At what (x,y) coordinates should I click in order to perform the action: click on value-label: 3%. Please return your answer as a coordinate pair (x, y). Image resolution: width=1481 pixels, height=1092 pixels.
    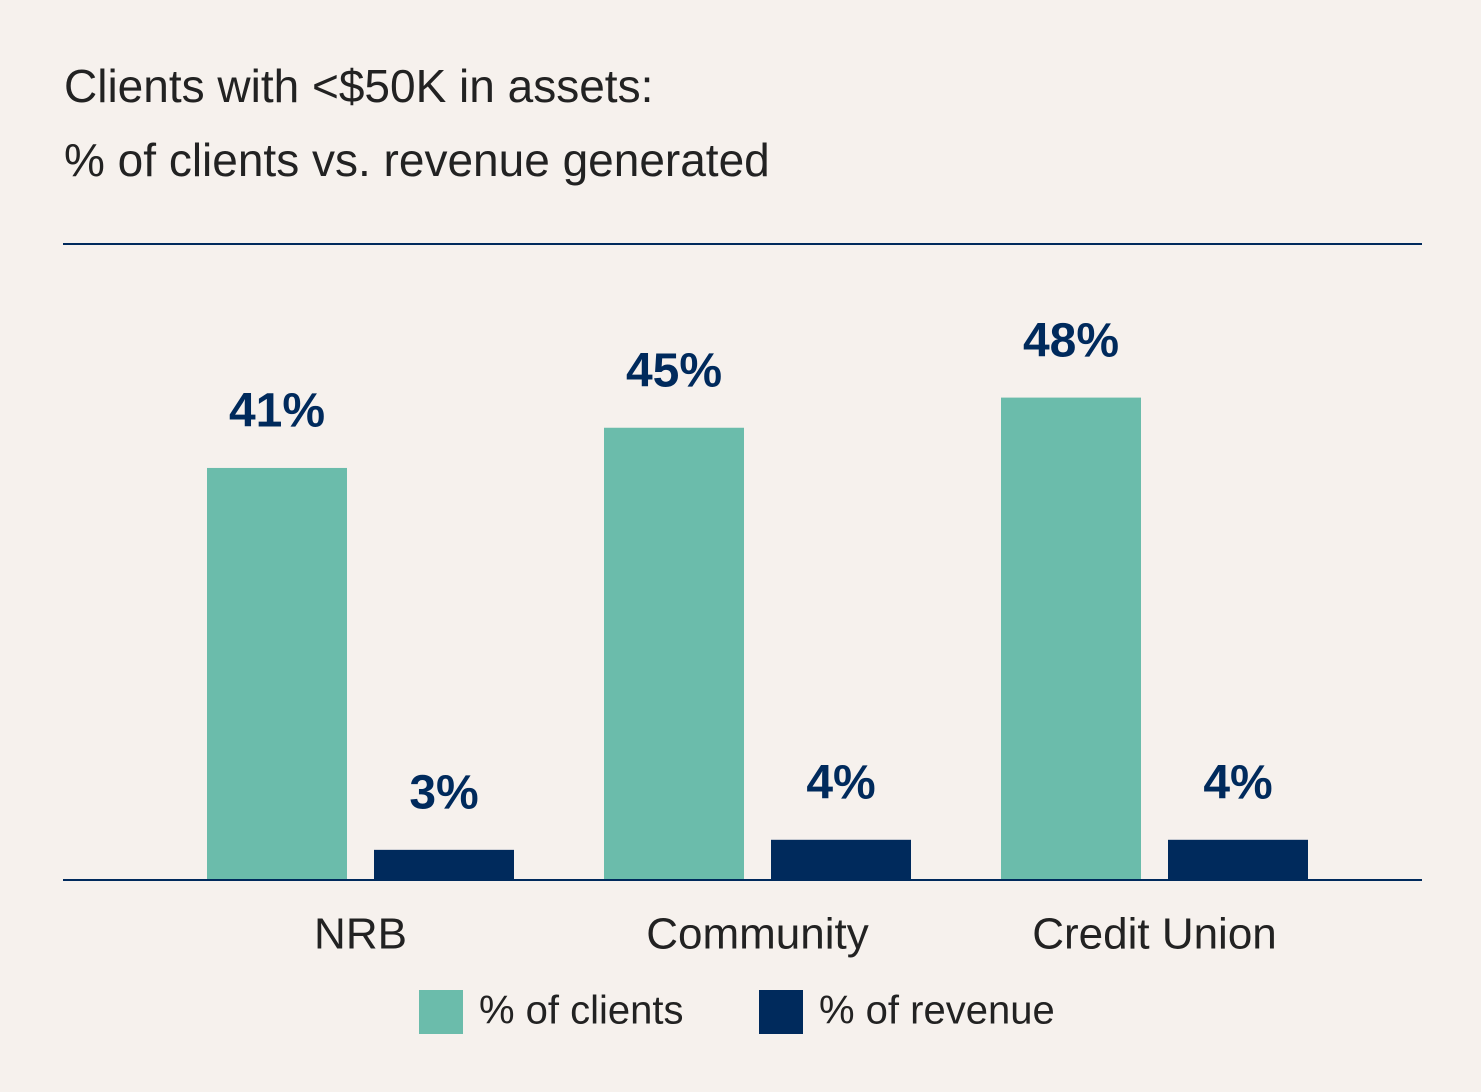
    Looking at the image, I should click on (443, 793).